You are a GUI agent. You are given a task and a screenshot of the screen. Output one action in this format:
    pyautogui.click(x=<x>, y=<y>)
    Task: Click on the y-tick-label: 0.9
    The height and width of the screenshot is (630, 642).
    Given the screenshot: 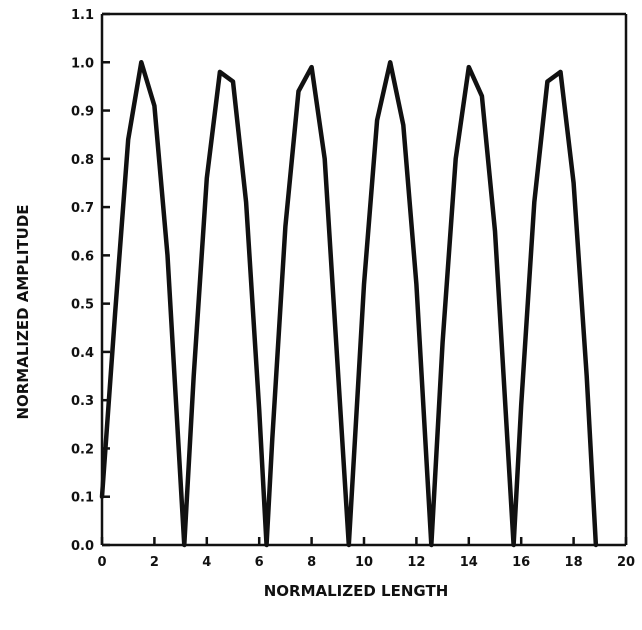 What is the action you would take?
    pyautogui.click(x=82, y=112)
    